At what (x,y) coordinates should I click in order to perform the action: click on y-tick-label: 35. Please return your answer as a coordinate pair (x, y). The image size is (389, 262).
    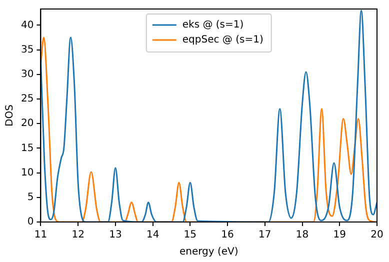
    Looking at the image, I should click on (27, 50).